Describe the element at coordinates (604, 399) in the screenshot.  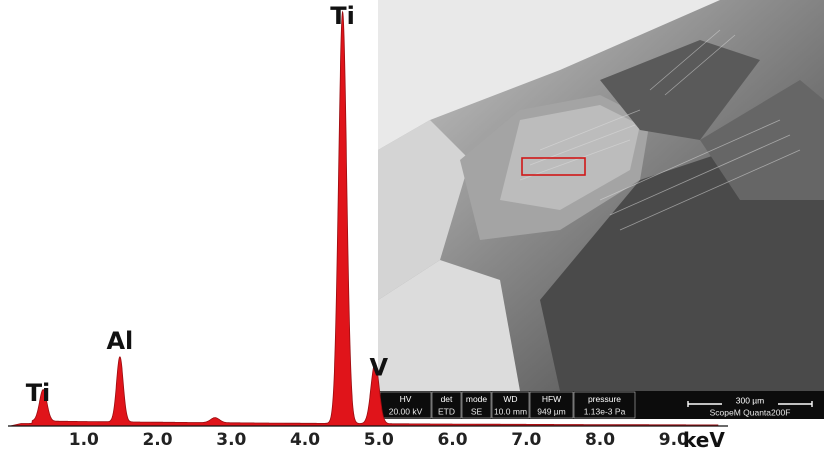
I see `databar-header-pressure: pressure` at that location.